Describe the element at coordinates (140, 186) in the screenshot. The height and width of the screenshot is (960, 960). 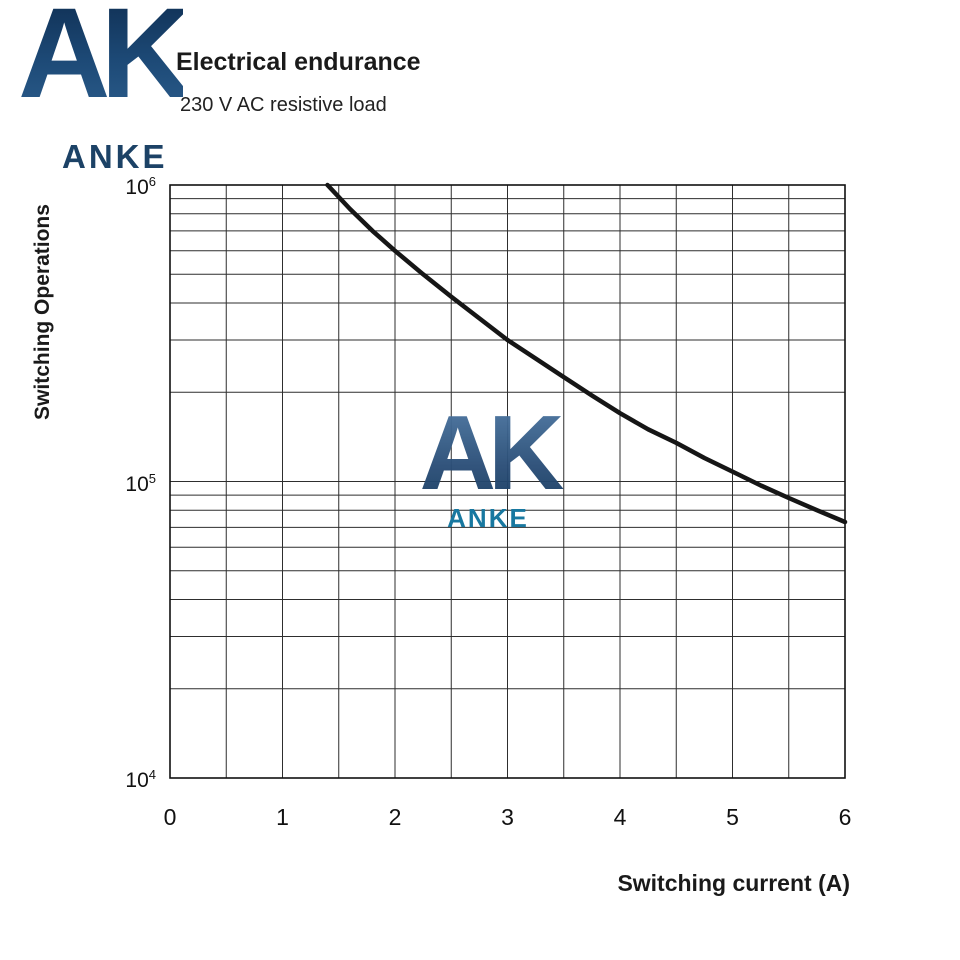
I see `y-tick-label: 10⁶` at that location.